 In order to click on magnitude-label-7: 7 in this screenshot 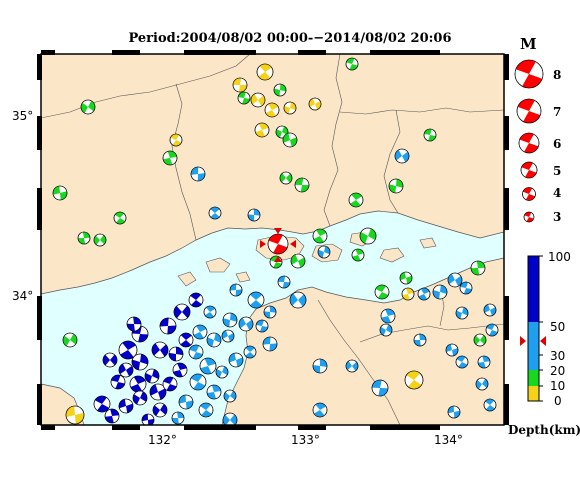, I will do `click(557, 112)`.